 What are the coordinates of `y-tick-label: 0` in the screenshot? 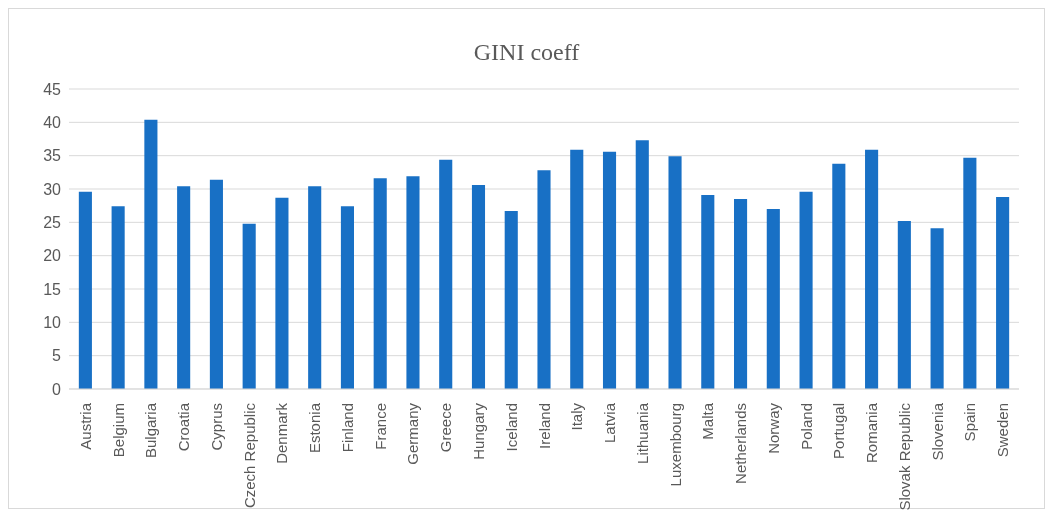 It's located at (57, 389).